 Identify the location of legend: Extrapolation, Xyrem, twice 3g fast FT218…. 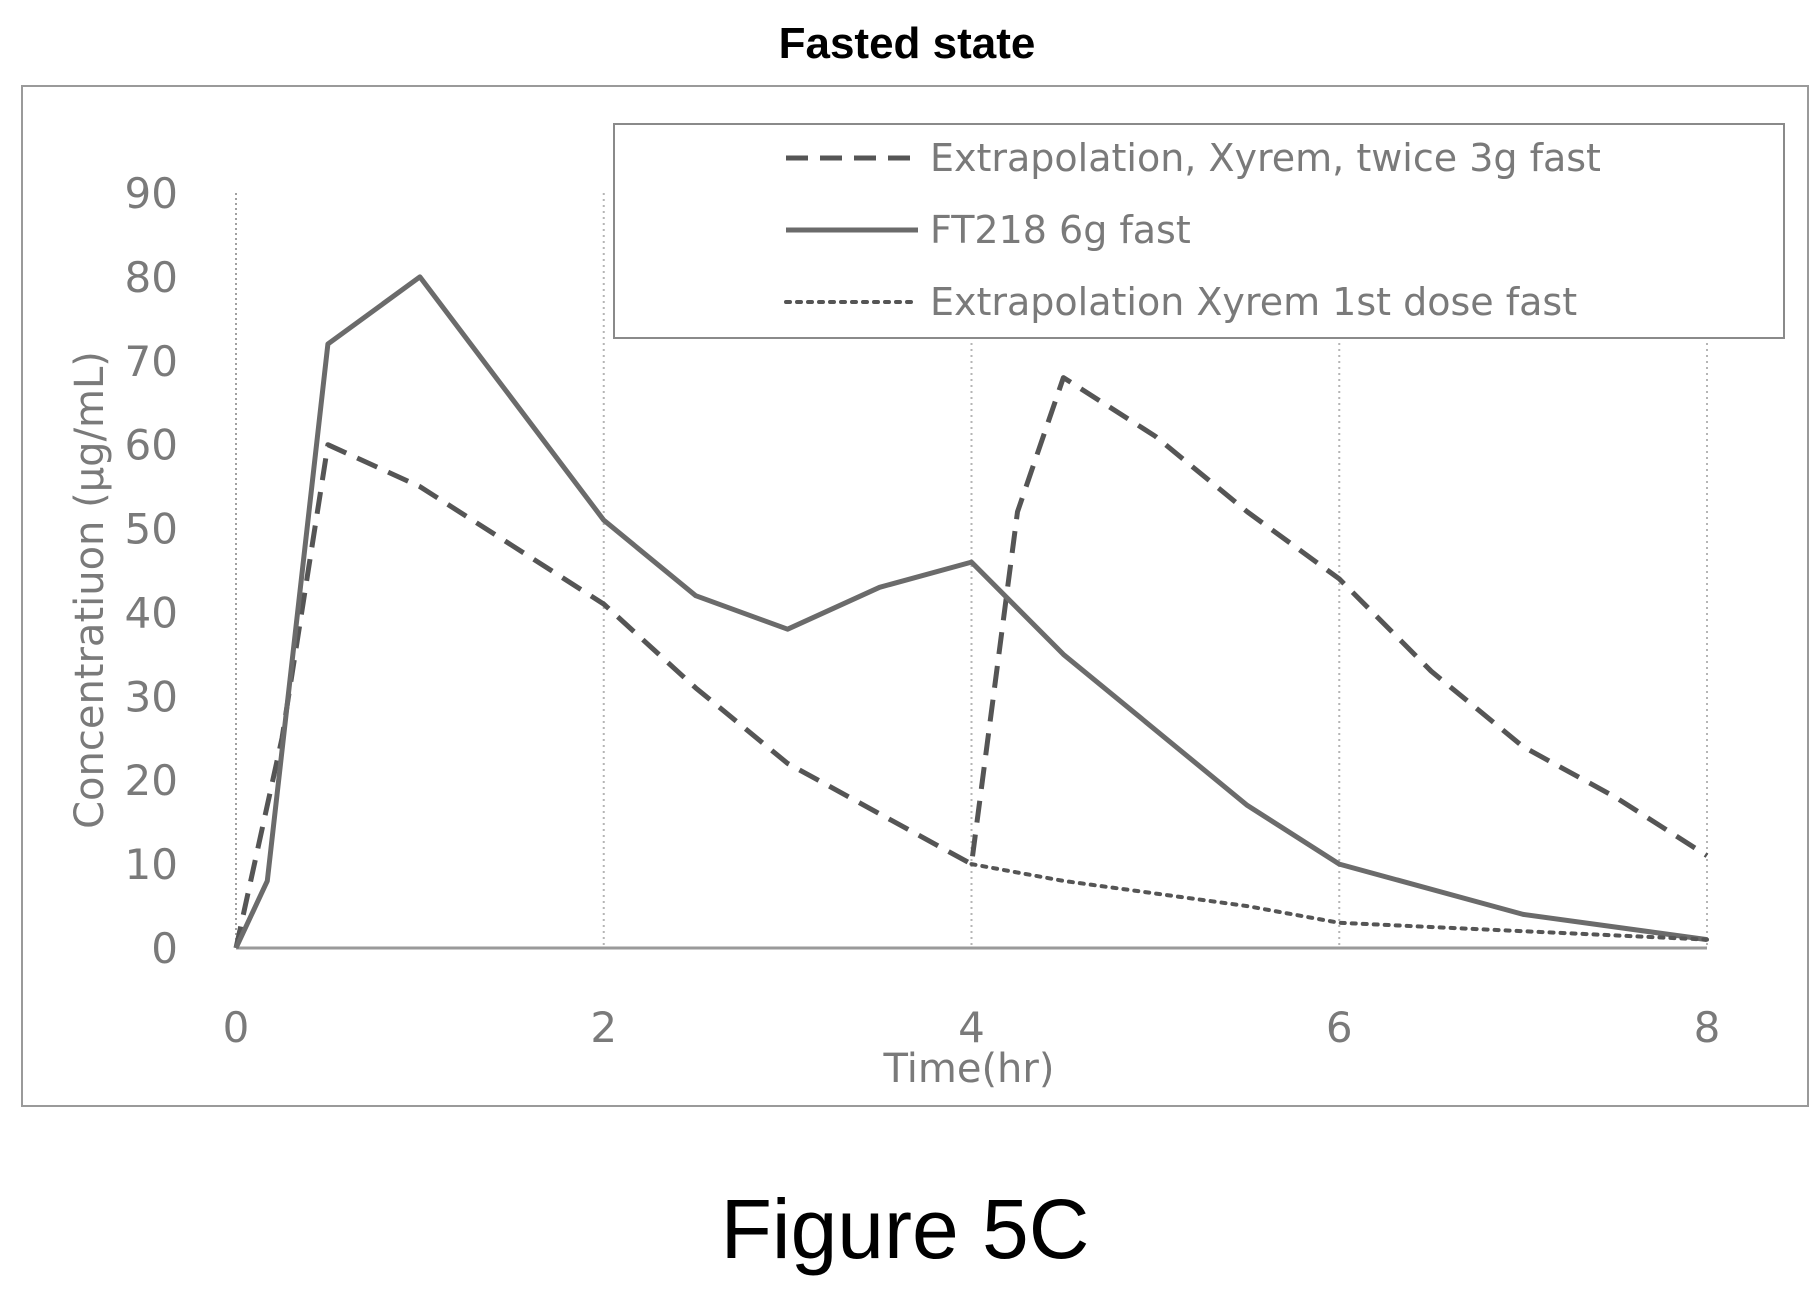
(1199, 231).